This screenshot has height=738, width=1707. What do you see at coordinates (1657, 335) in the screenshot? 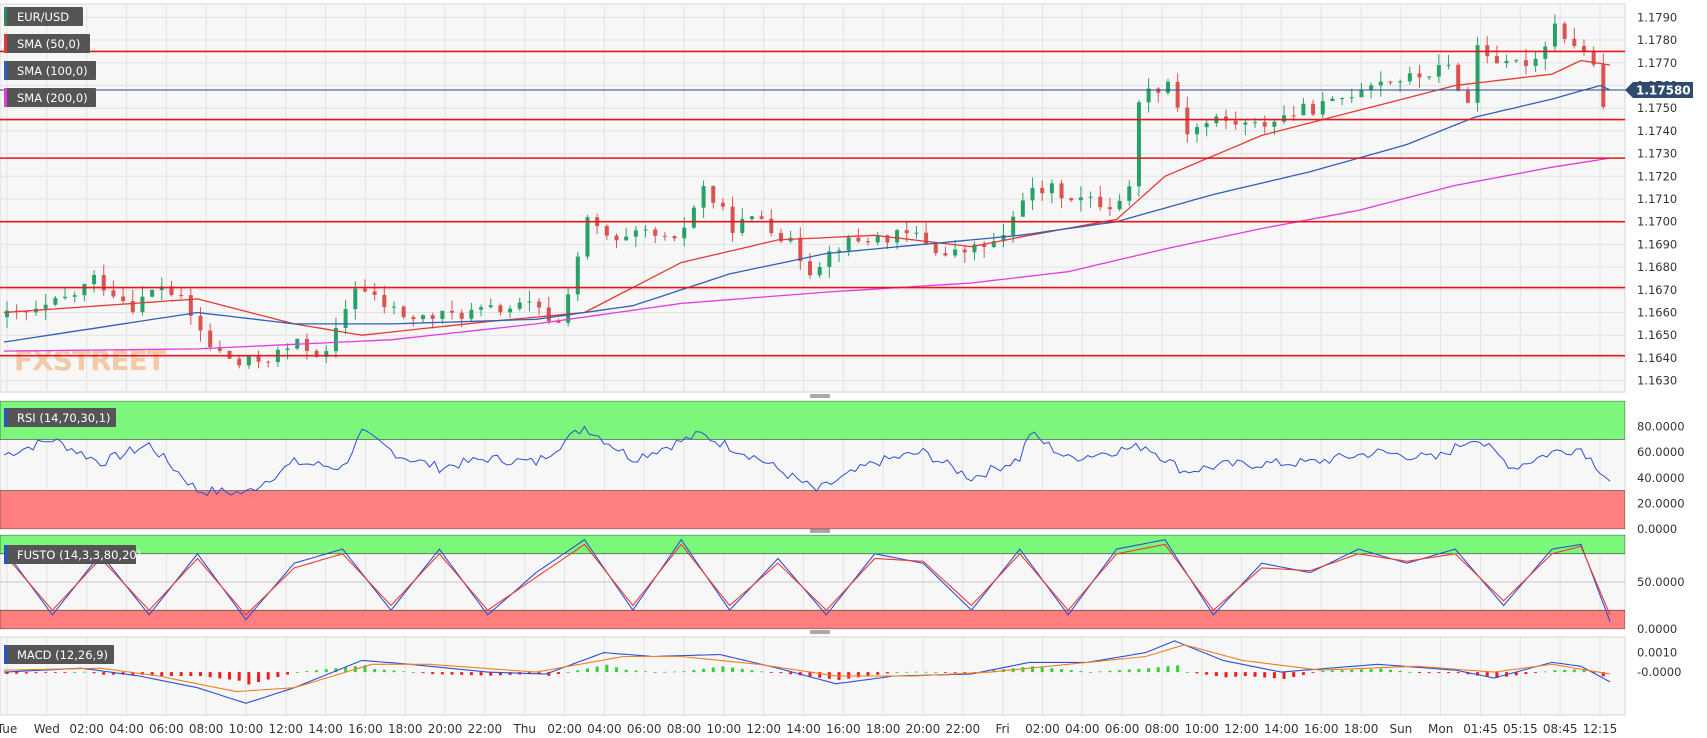
I see `y-tick-label: 1.1650` at bounding box center [1657, 335].